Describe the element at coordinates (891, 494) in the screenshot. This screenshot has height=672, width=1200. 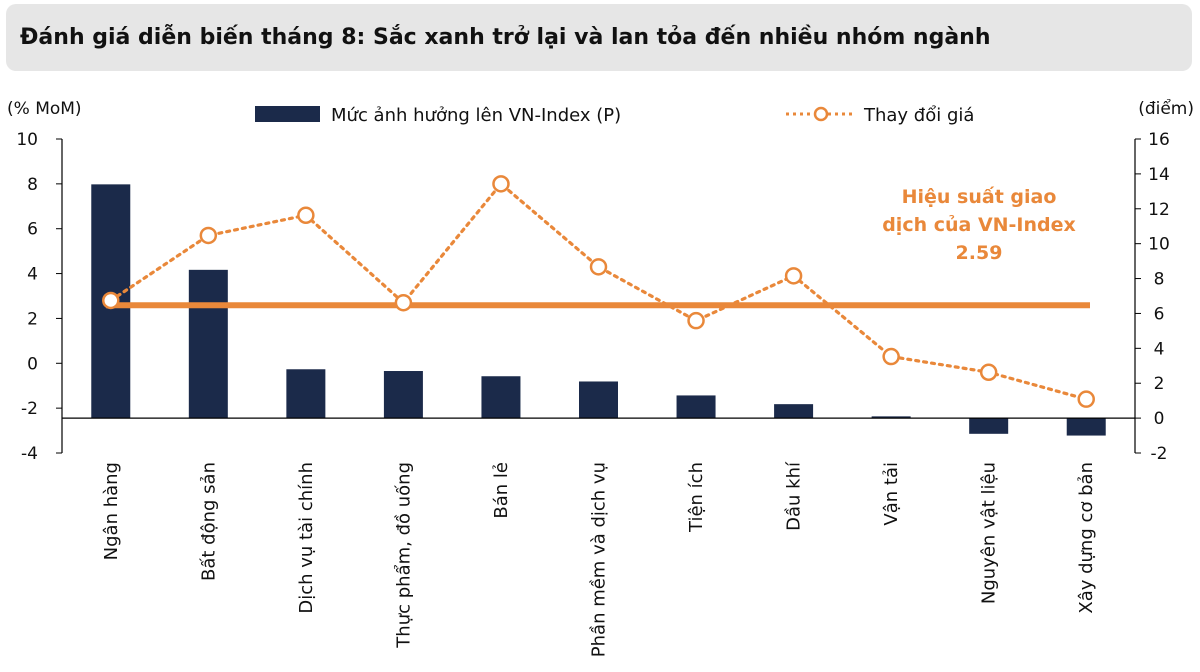
I see `category-label-9: Vận tải` at that location.